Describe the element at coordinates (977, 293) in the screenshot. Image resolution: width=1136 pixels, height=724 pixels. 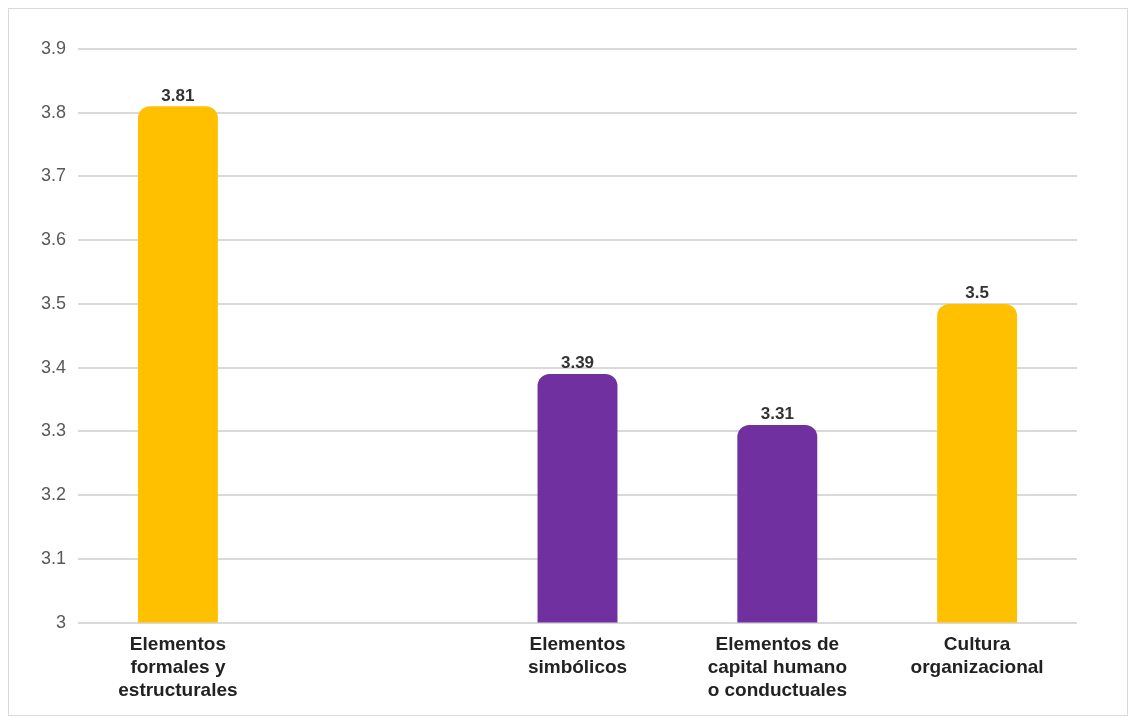
I see `data-label: 3.5` at that location.